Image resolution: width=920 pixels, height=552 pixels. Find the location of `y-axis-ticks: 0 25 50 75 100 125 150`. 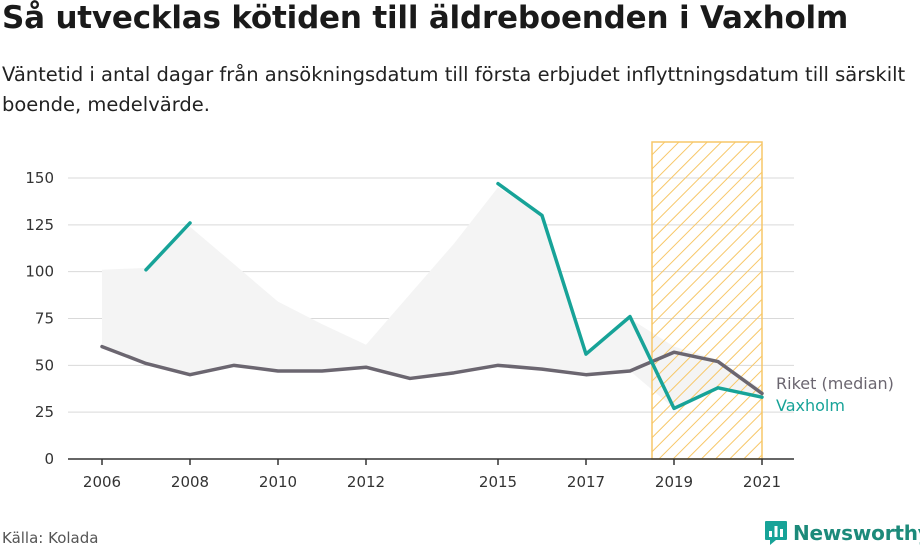

y-axis-ticks: 0 25 50 75 100 125 150 is located at coordinates (39, 318).